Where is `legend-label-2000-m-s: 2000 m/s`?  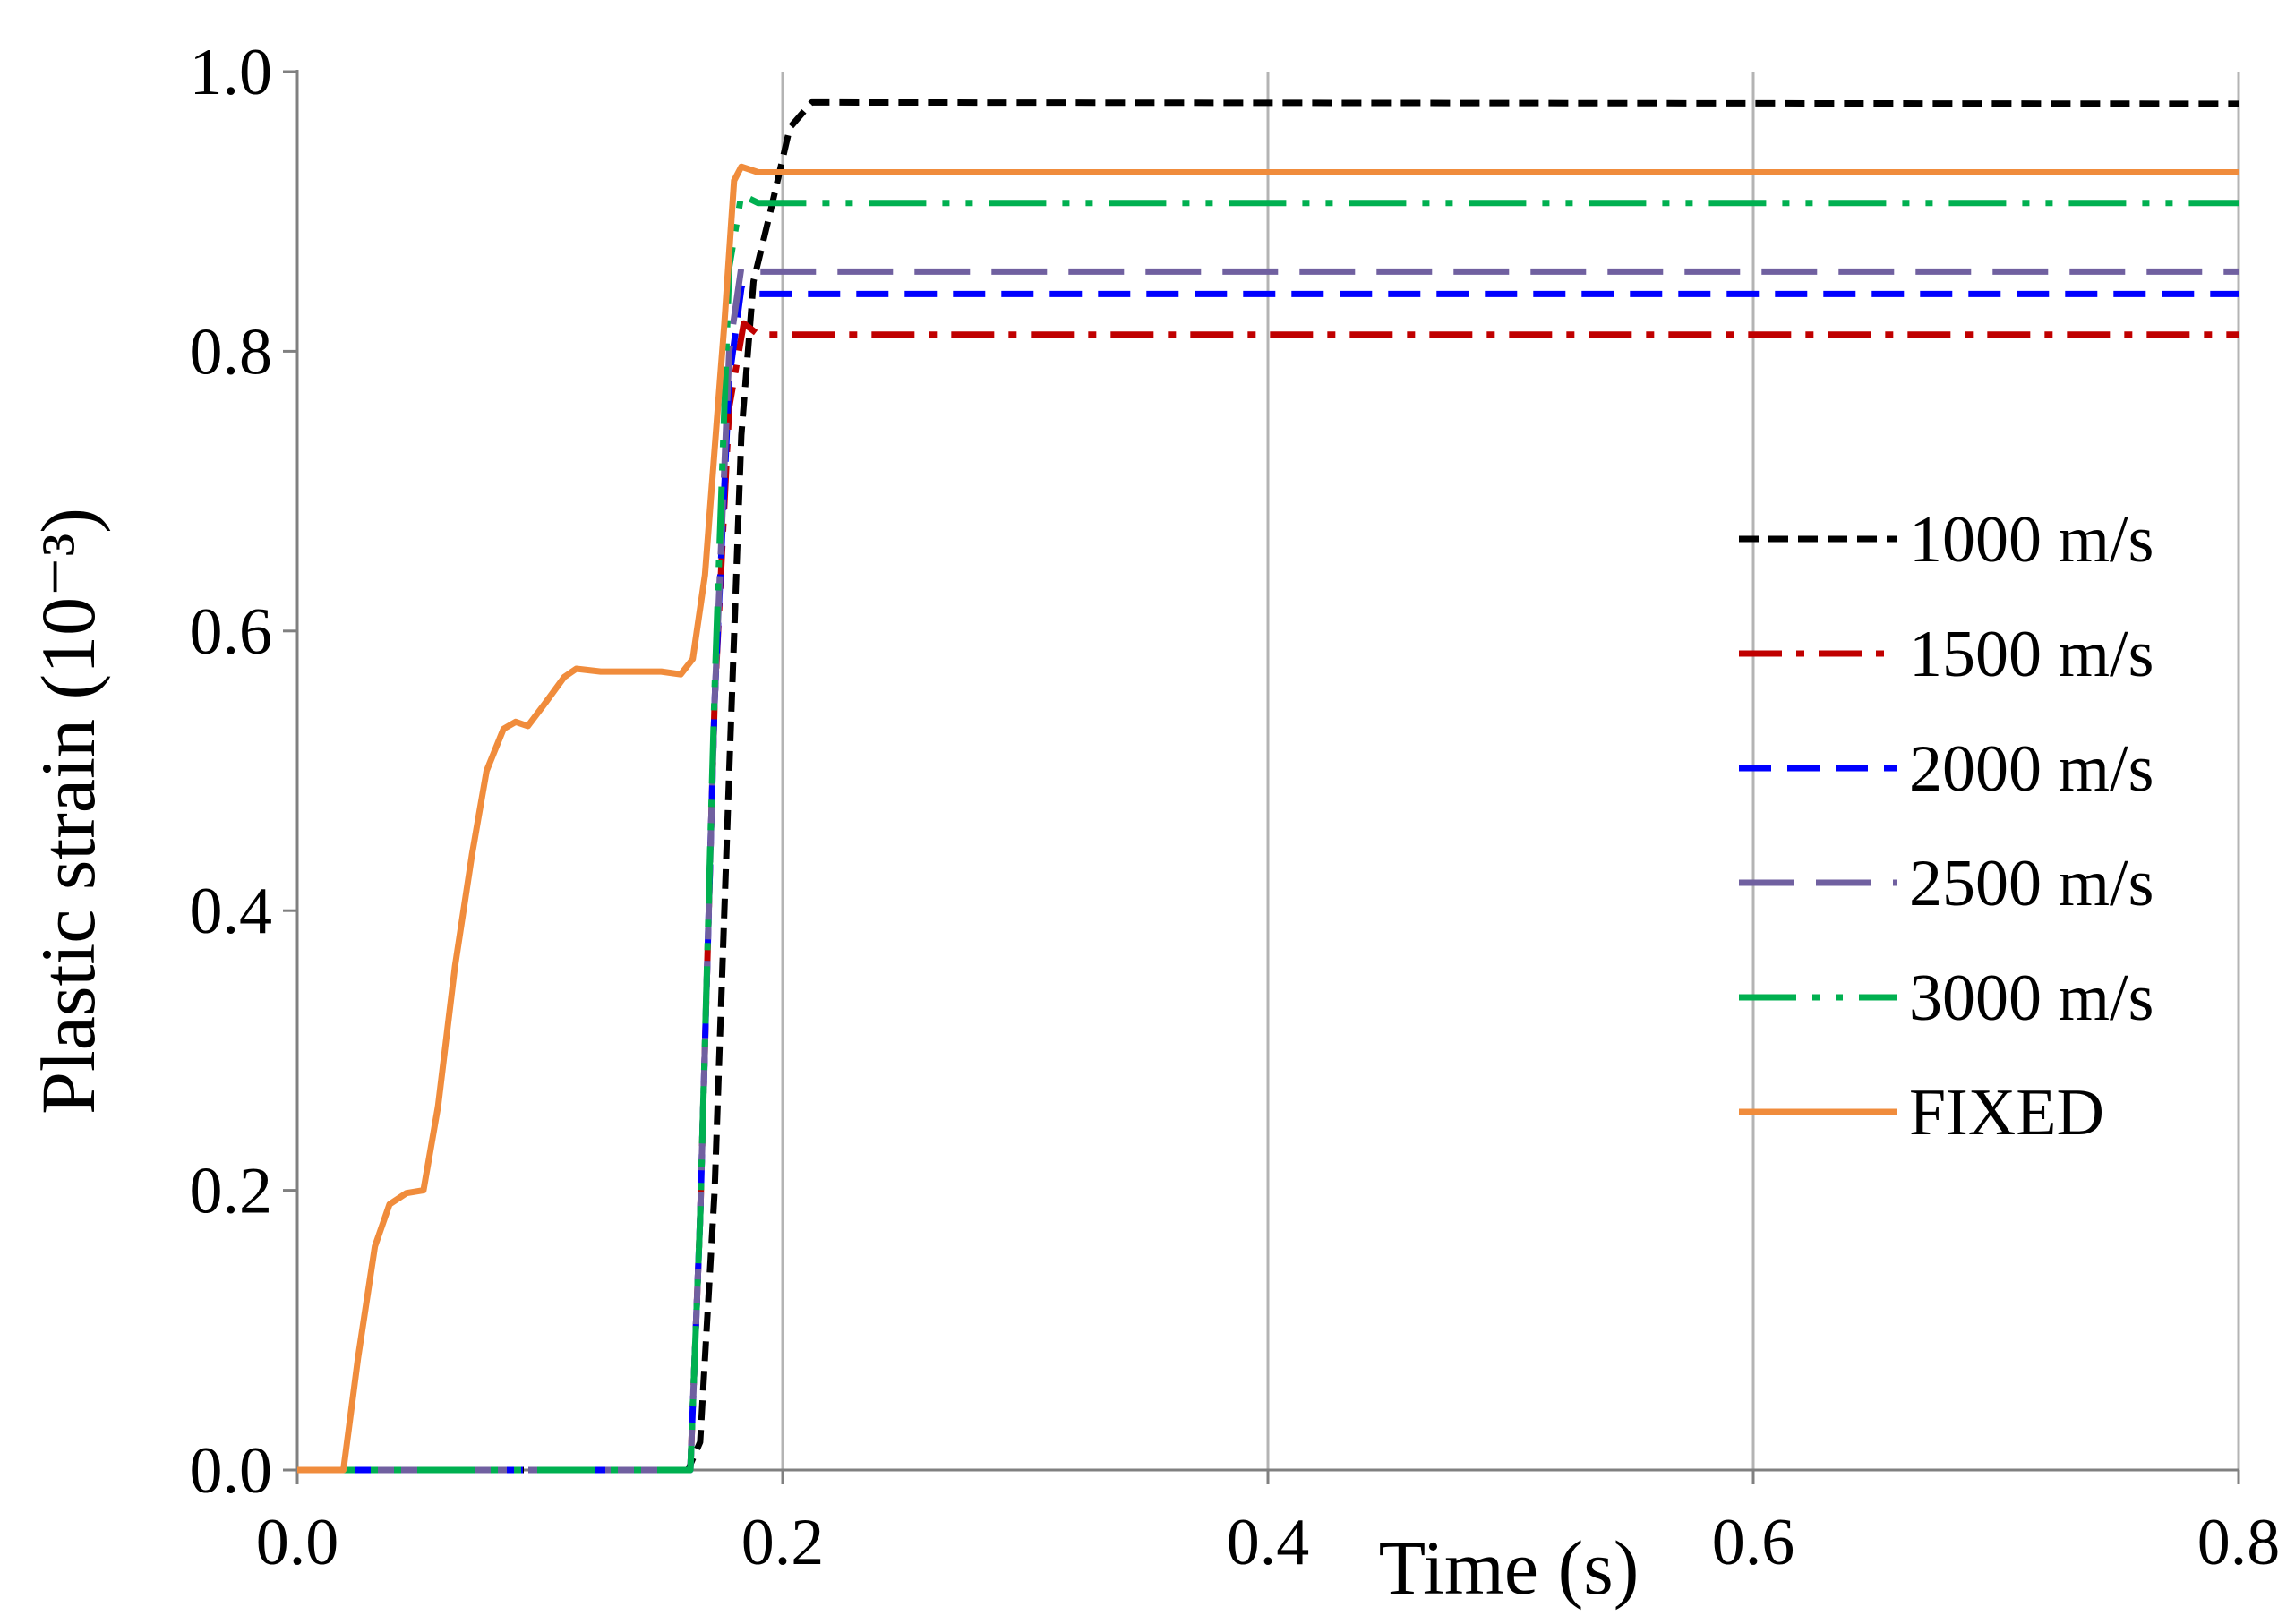
legend-label-2000-m-s: 2000 m/s is located at coordinates (2032, 769).